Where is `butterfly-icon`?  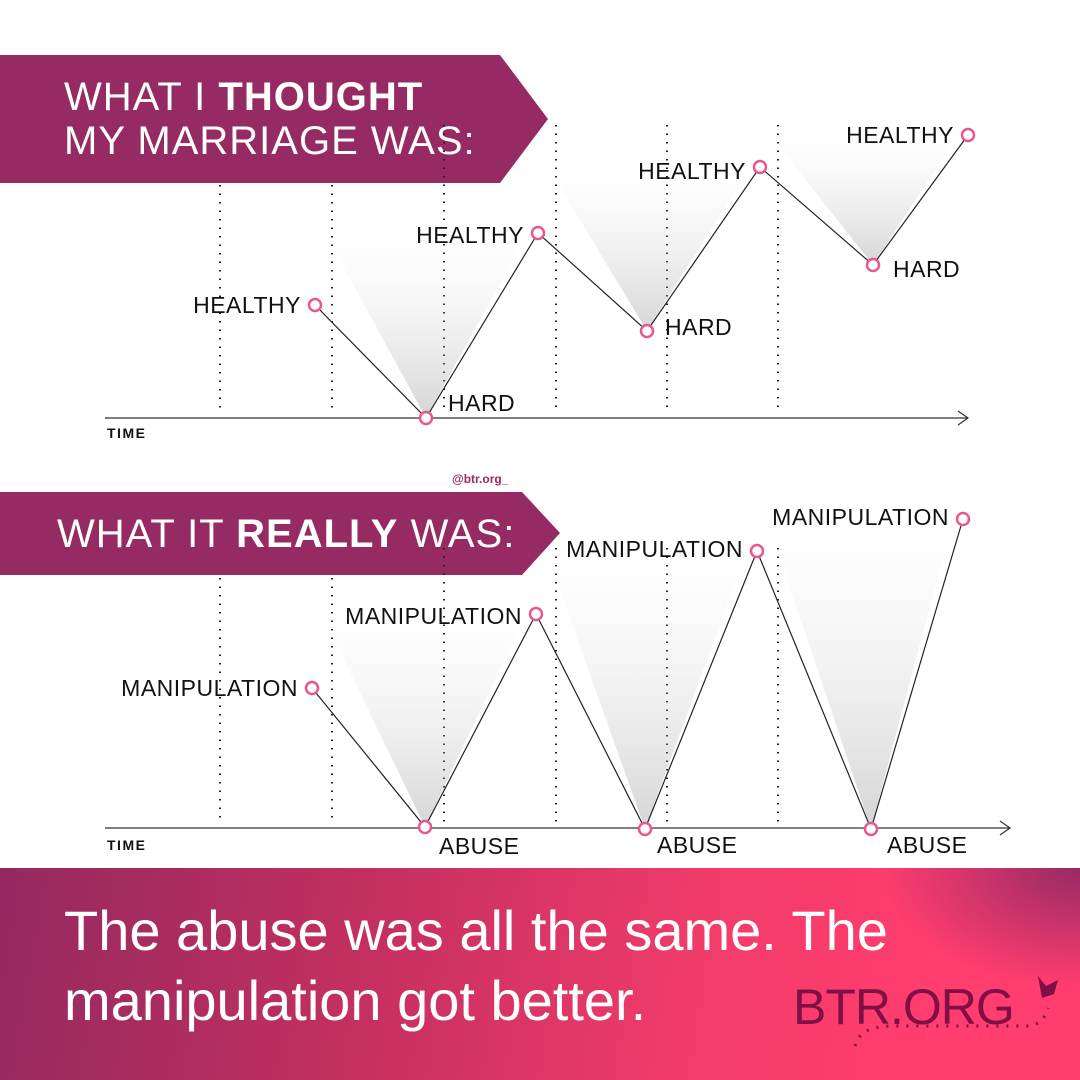 butterfly-icon is located at coordinates (955, 1011).